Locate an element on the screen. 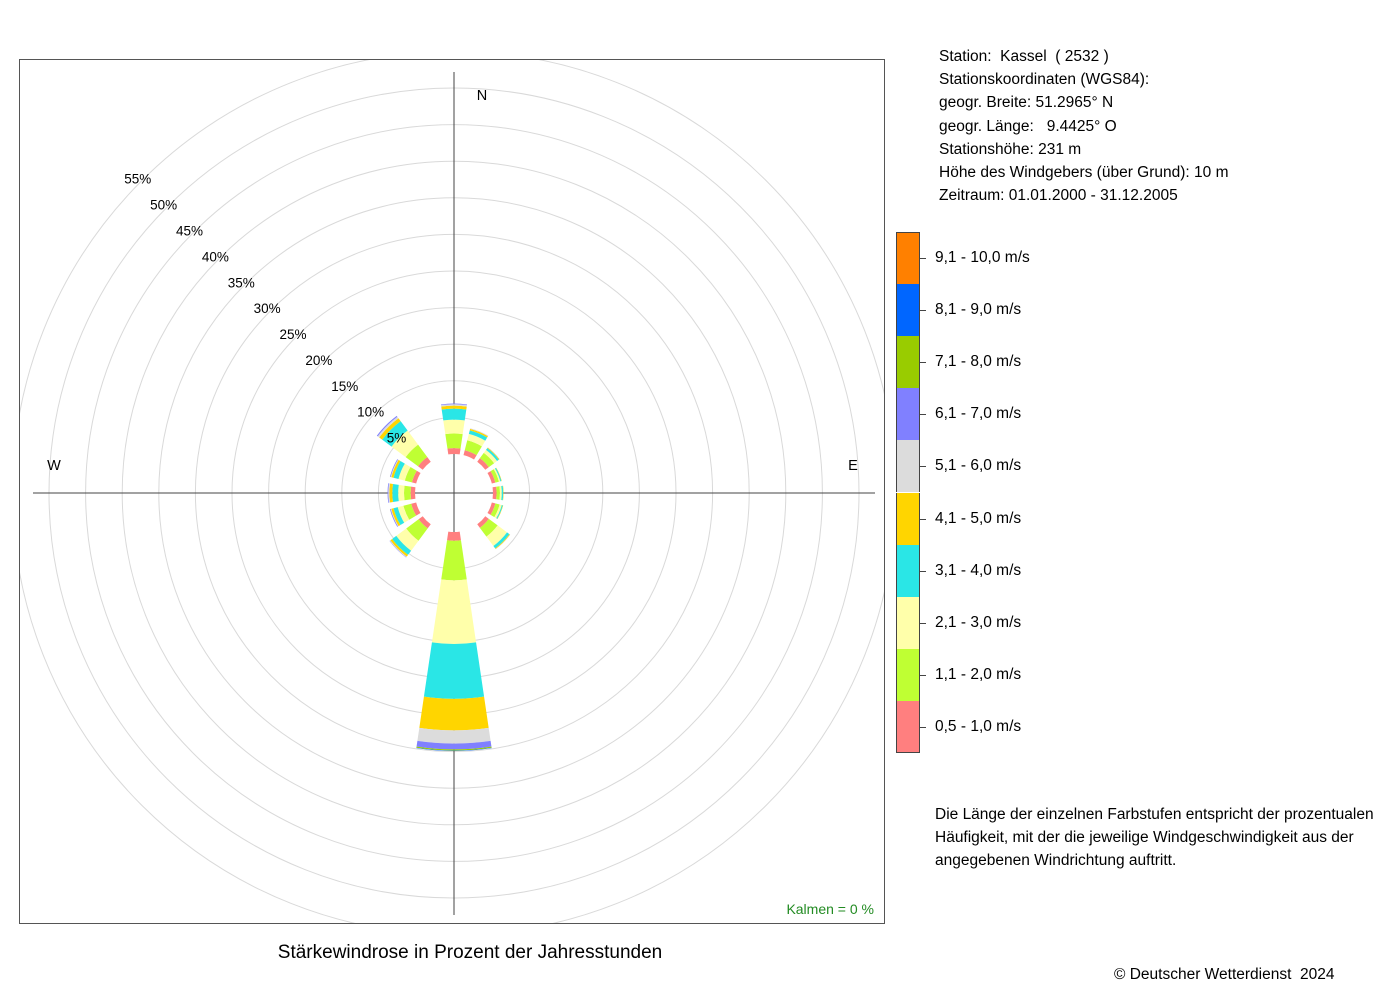  time-period: Zeitraum: 01.01.2000 - 31.12.2005 is located at coordinates (1058, 196).